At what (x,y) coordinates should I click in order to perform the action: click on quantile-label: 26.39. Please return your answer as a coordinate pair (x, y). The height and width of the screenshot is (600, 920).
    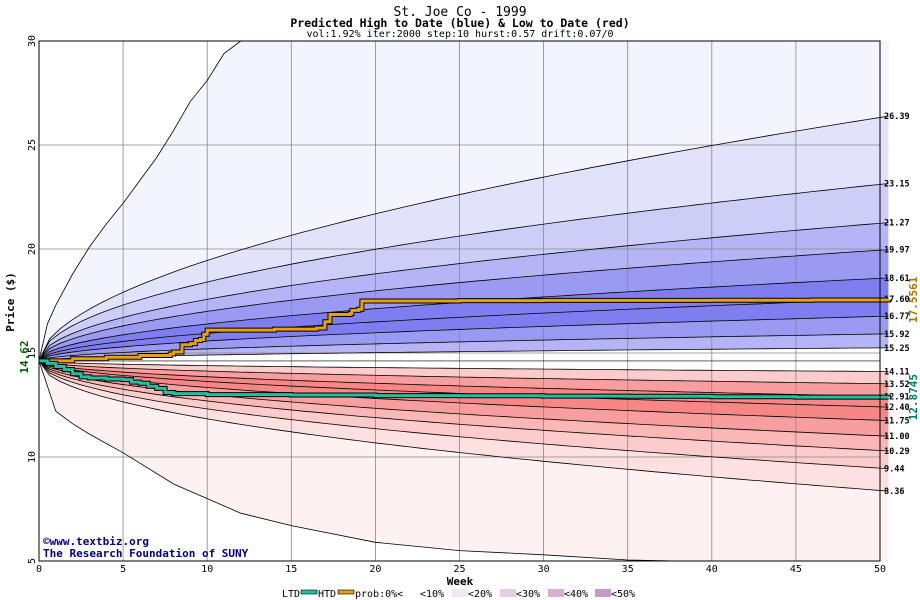
    Looking at the image, I should click on (897, 117).